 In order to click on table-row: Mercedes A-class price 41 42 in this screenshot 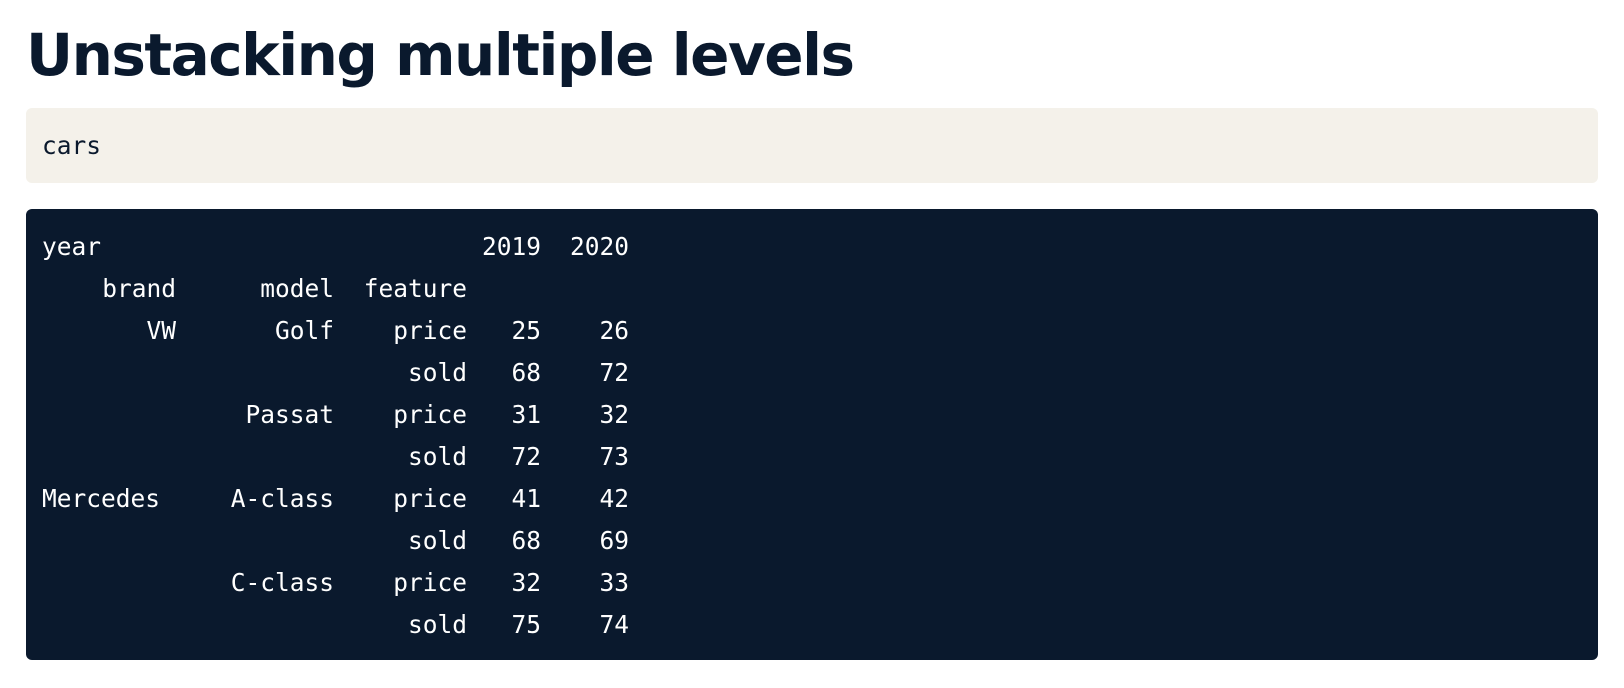, I will do `click(335, 499)`.